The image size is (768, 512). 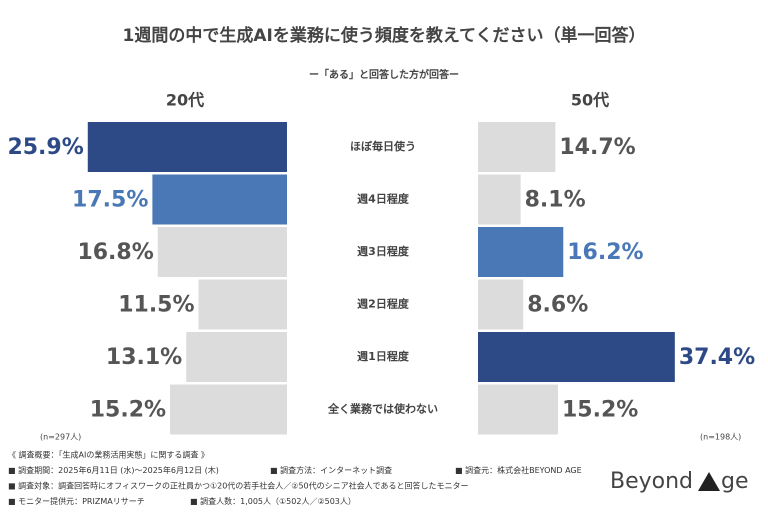 What do you see at coordinates (383, 199) in the screenshot?
I see `category-label: 週4日程度` at bounding box center [383, 199].